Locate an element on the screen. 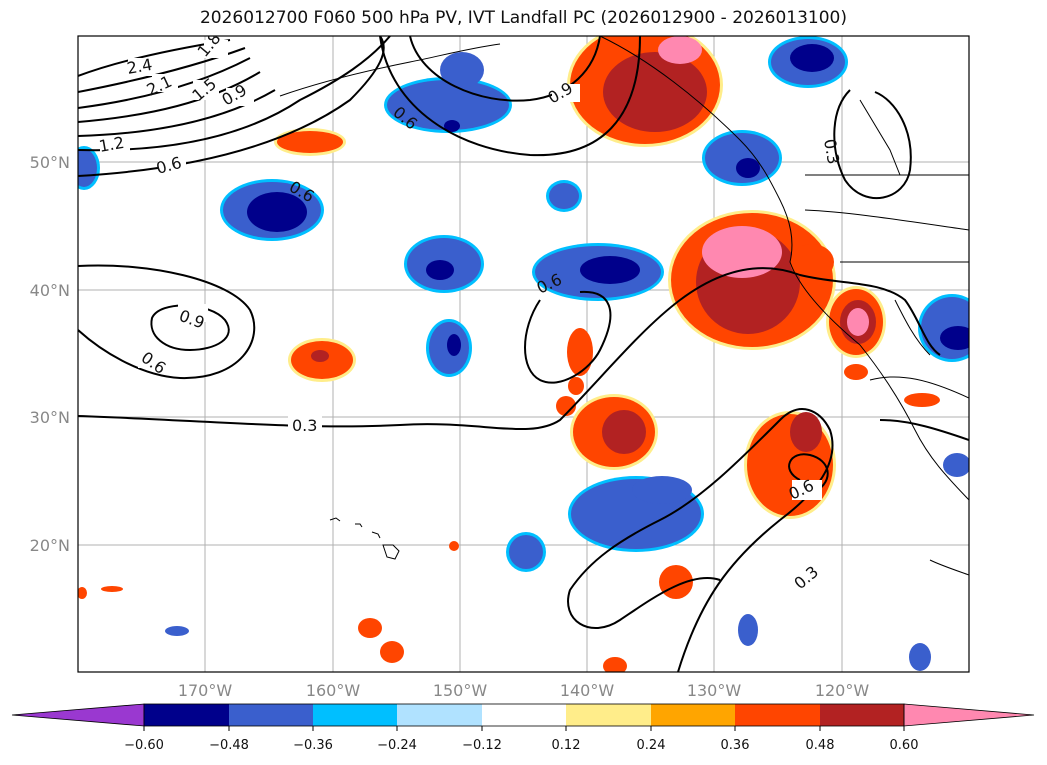  lon-label: 150°W is located at coordinates (460, 690).